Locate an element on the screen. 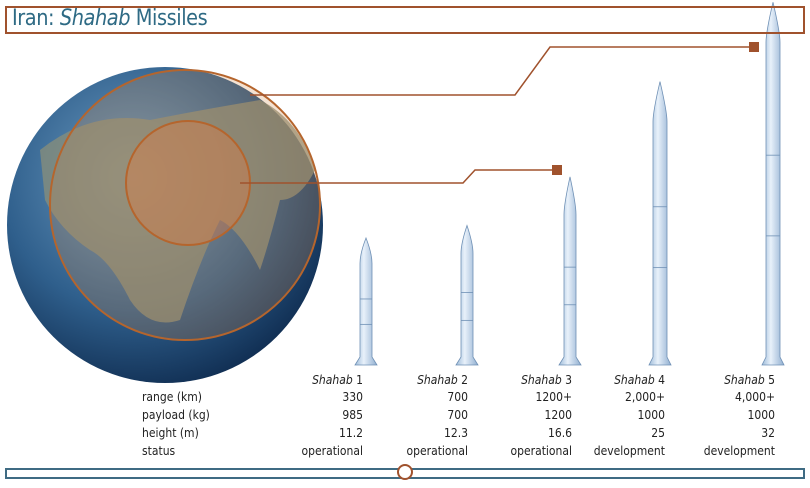 Image resolution: width=810 pixels, height=488 pixels. row-label: height (m) is located at coordinates (170, 433).